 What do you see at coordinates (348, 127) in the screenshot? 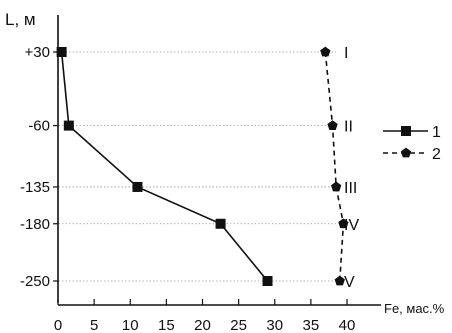
I see `level-label-II: II` at bounding box center [348, 127].